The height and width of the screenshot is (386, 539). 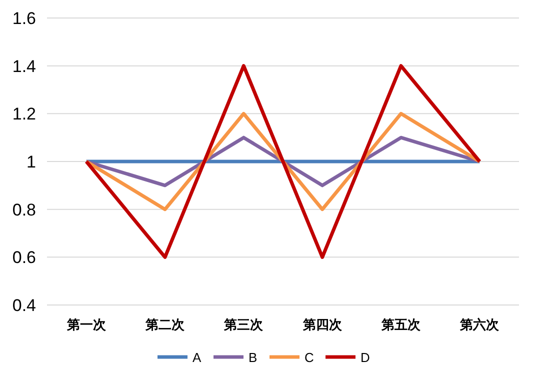 I want to click on legend-label: B, so click(x=253, y=357).